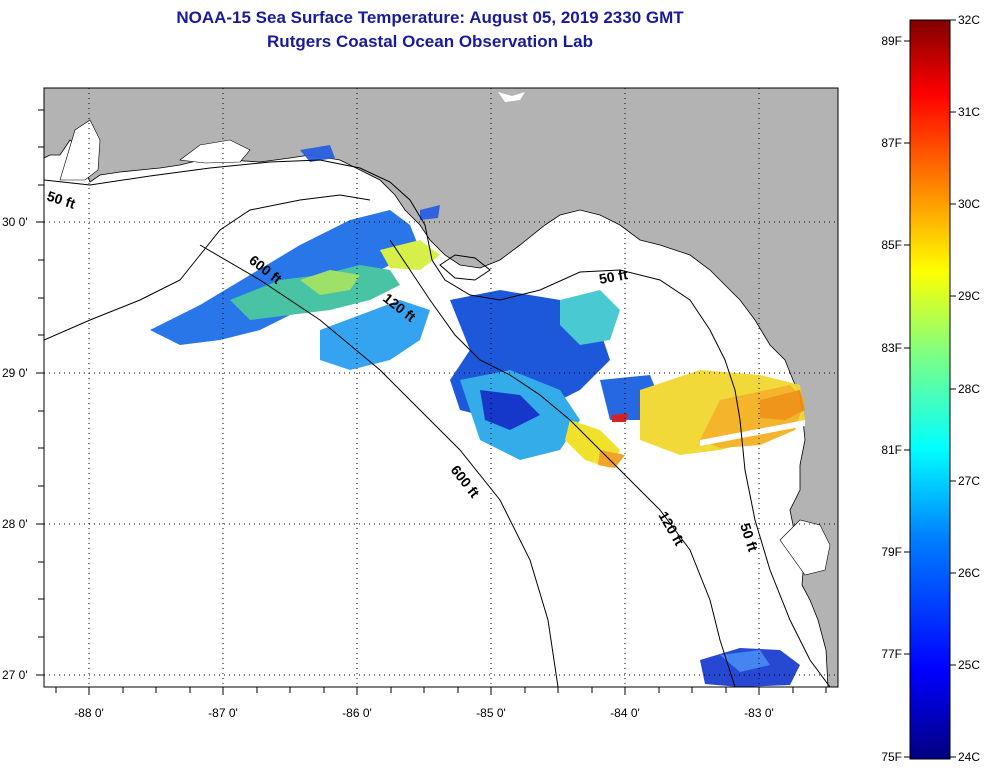 The image size is (992, 770). Describe the element at coordinates (511, 97) in the screenshot. I see `lake-water` at that location.